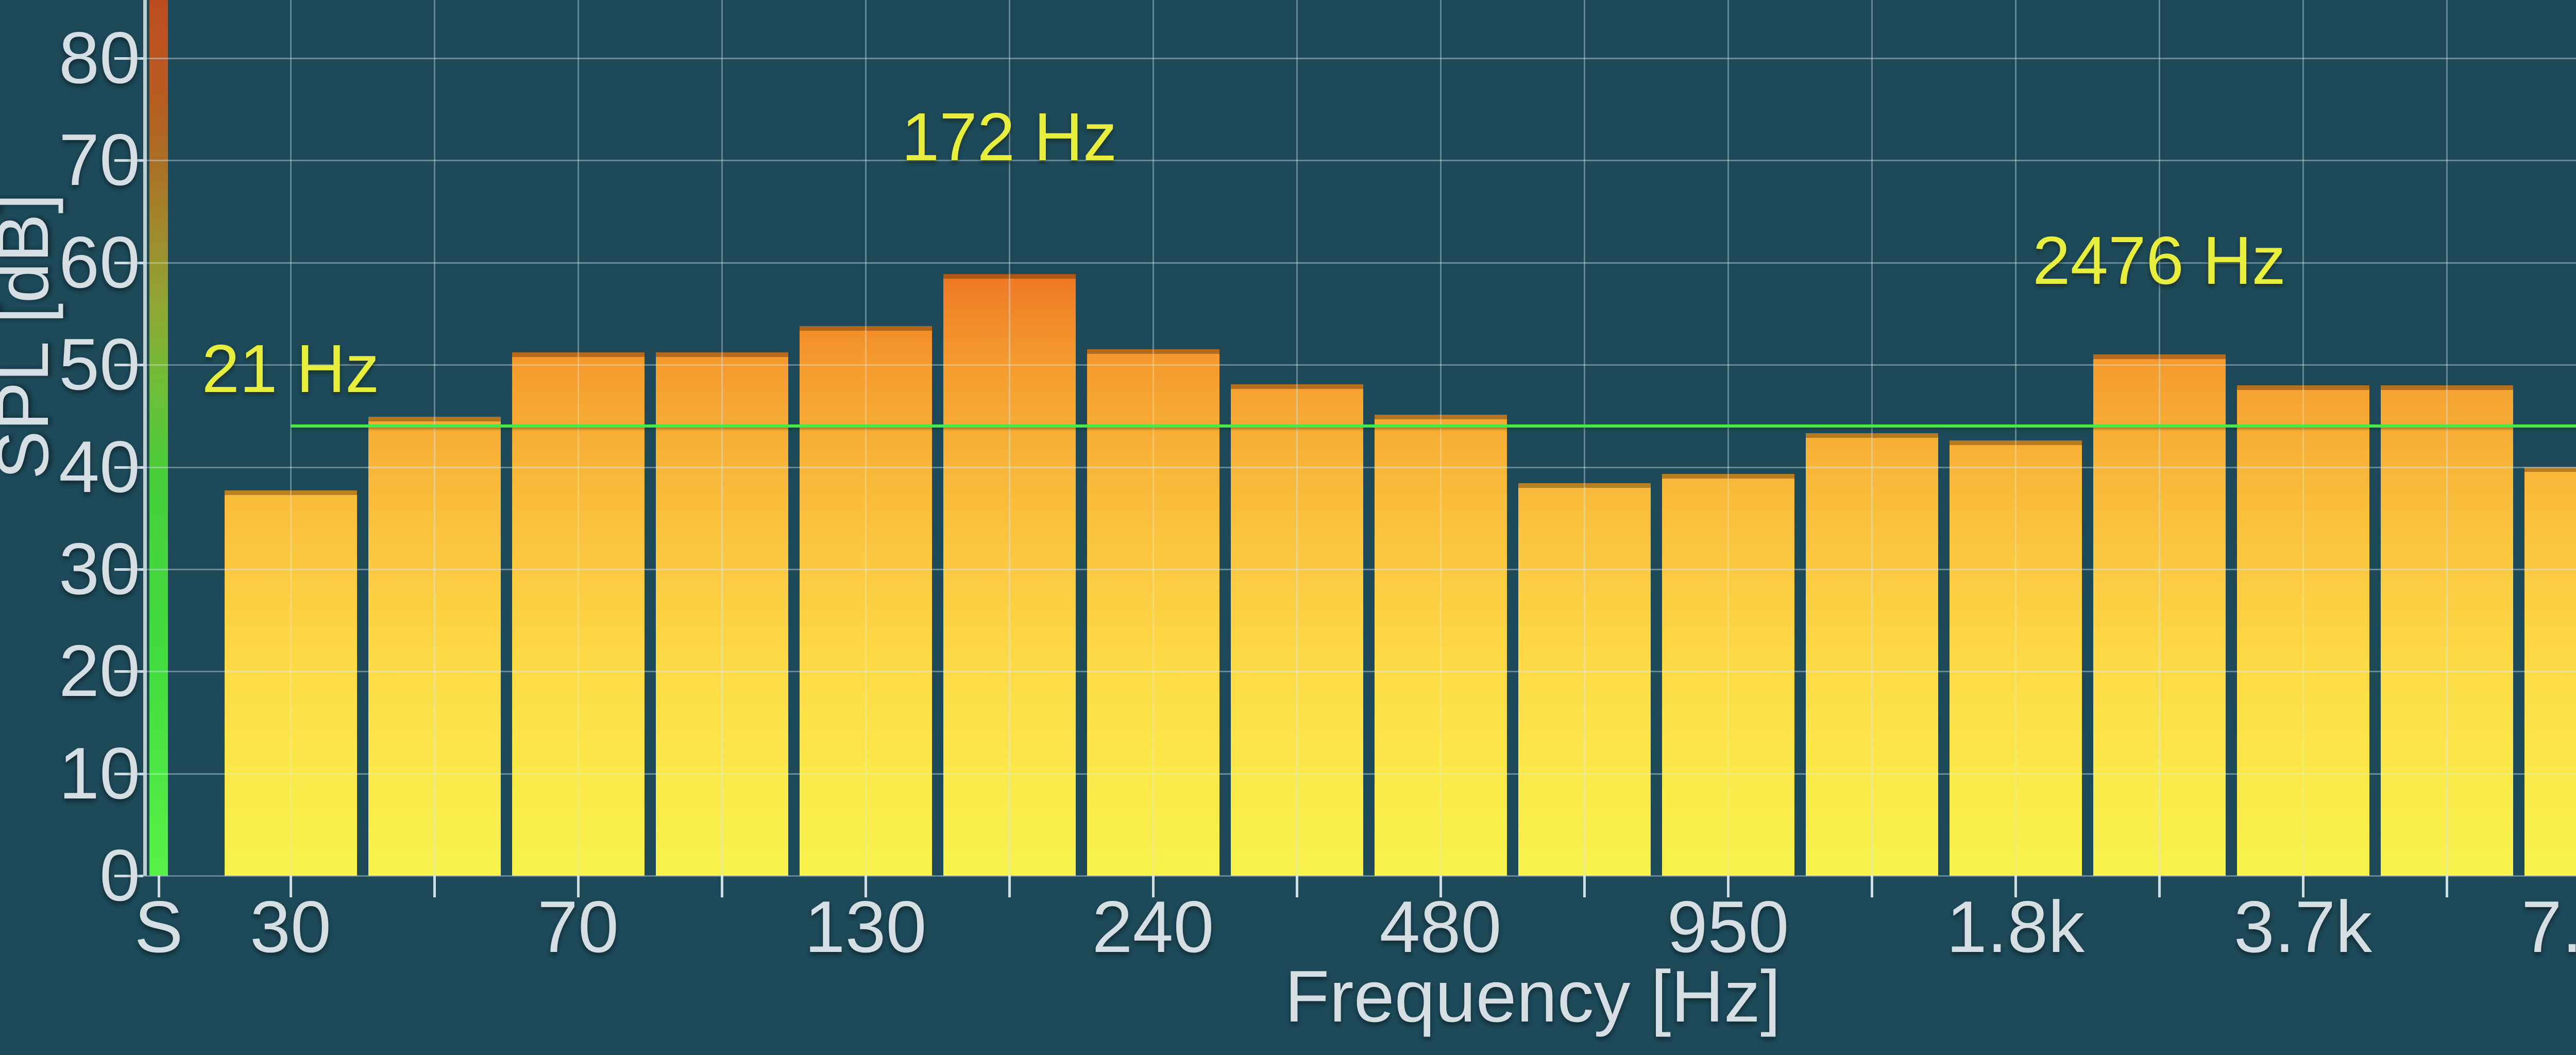 The height and width of the screenshot is (1055, 2576). I want to click on level-meter-bar, so click(158, 438).